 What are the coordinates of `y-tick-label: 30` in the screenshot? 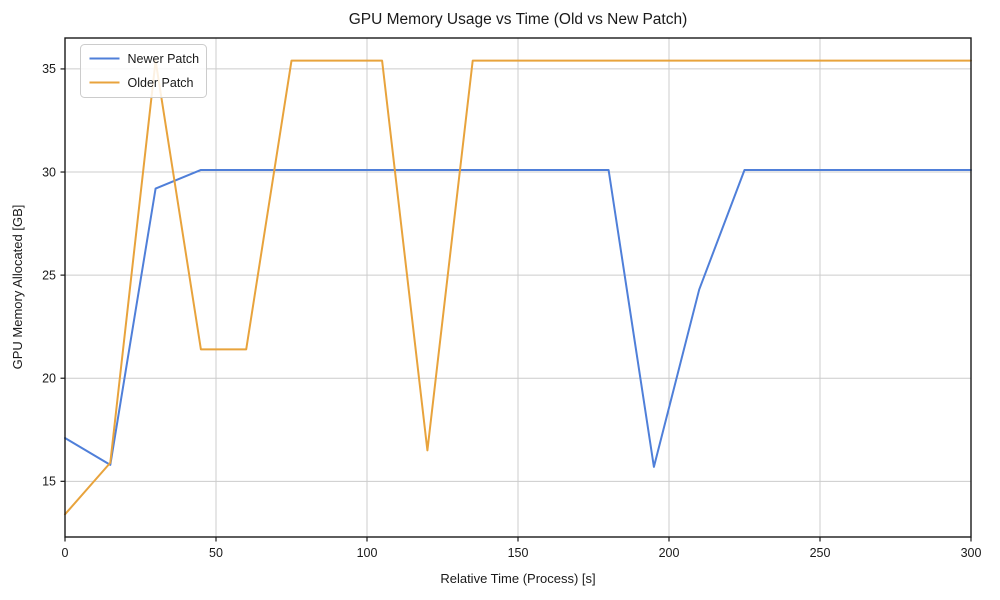 It's located at (49, 172).